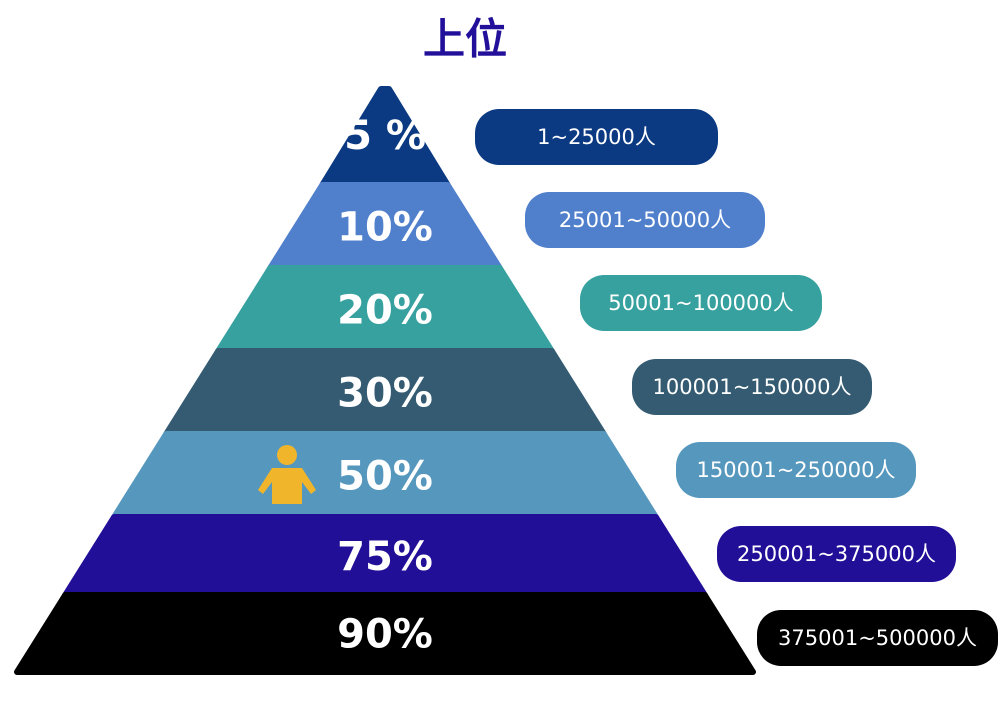 The width and height of the screenshot is (1000, 709). What do you see at coordinates (465, 39) in the screenshot?
I see `title: 上位` at bounding box center [465, 39].